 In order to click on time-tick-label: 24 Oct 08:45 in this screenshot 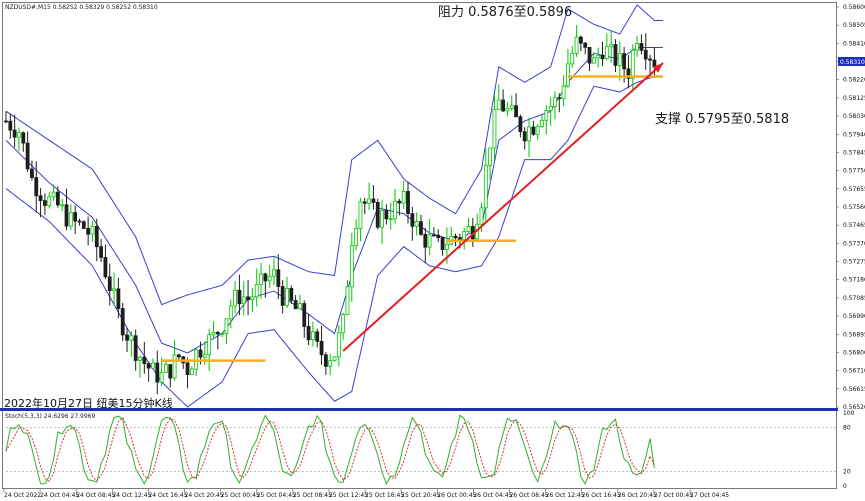, I will do `click(95, 495)`.